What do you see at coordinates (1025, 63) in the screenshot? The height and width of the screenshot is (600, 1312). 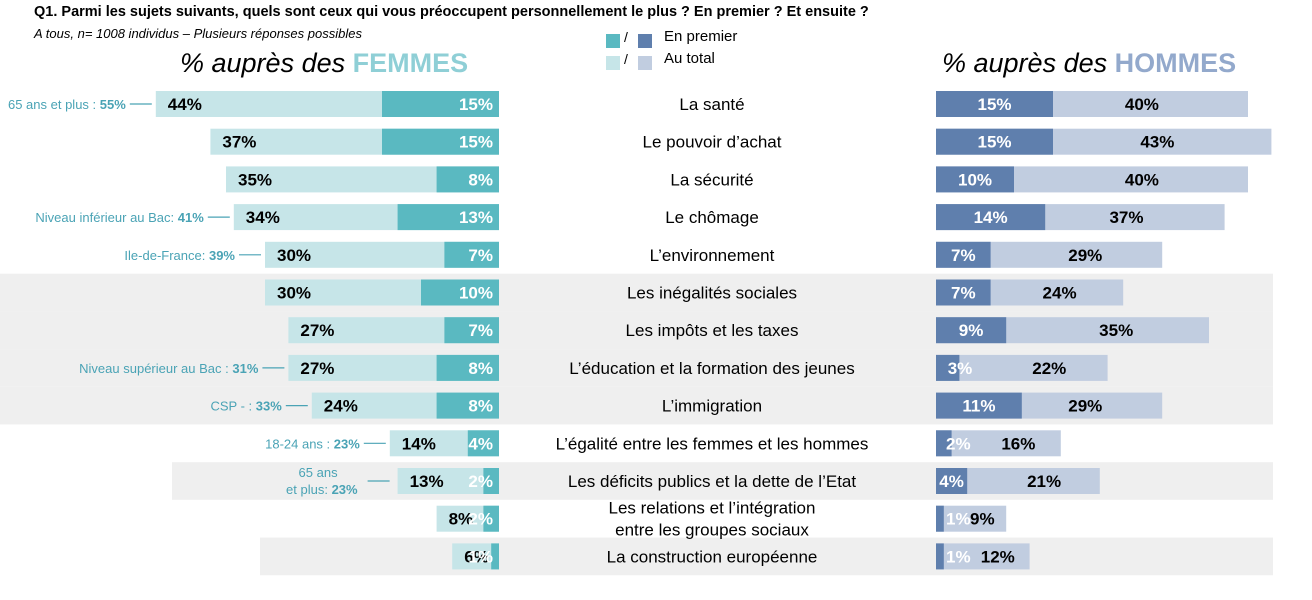 I see `men-header-prefix: % auprès des` at bounding box center [1025, 63].